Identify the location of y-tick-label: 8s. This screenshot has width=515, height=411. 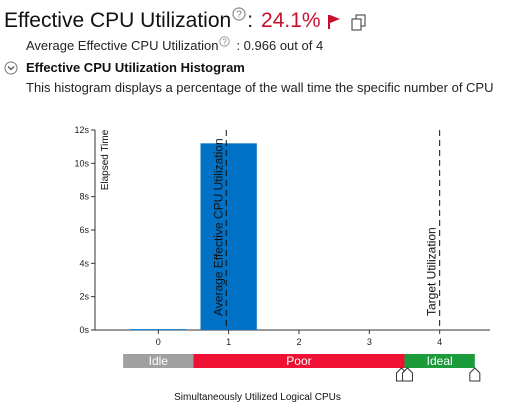
(84, 197).